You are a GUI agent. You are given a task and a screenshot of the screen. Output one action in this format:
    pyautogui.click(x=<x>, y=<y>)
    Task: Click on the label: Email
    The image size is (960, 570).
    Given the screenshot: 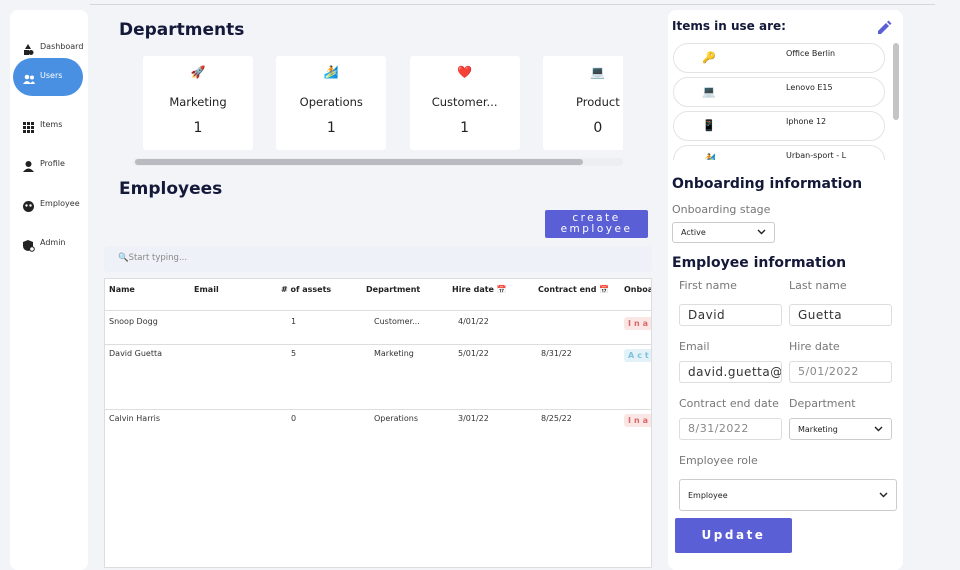 What is the action you would take?
    pyautogui.click(x=694, y=346)
    